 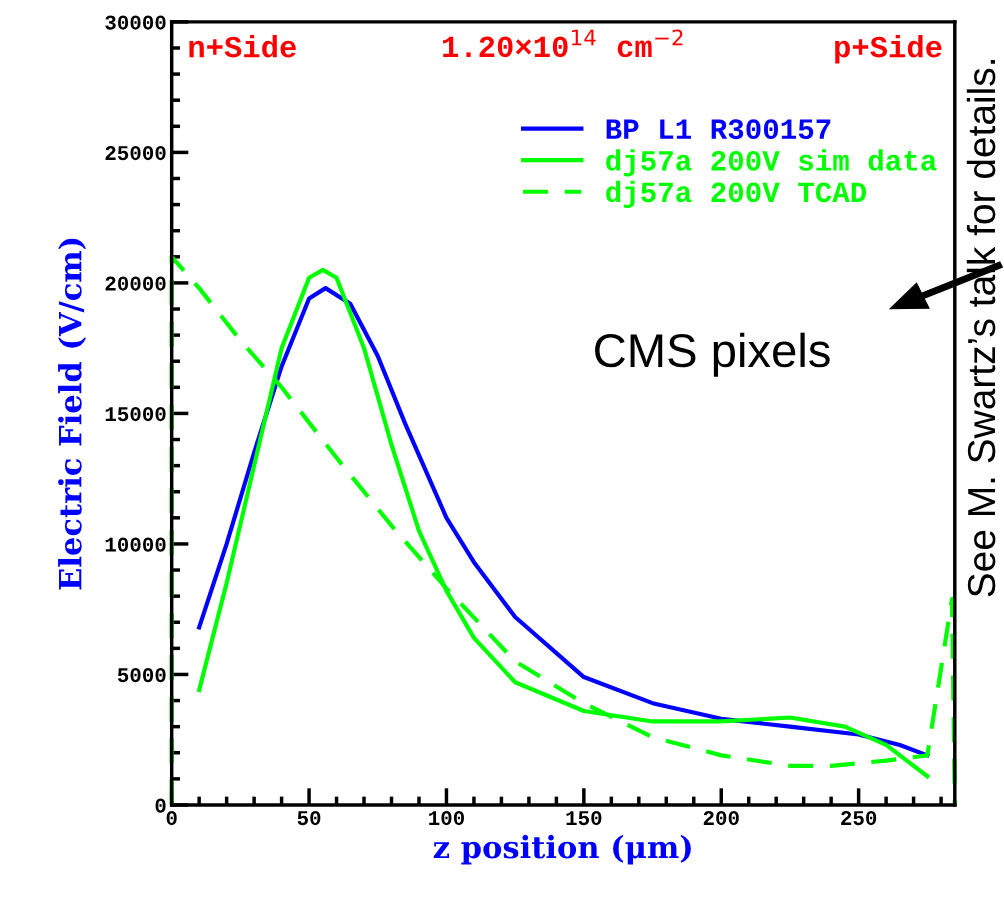 What do you see at coordinates (859, 818) in the screenshot?
I see `x-tick-label: 250` at bounding box center [859, 818].